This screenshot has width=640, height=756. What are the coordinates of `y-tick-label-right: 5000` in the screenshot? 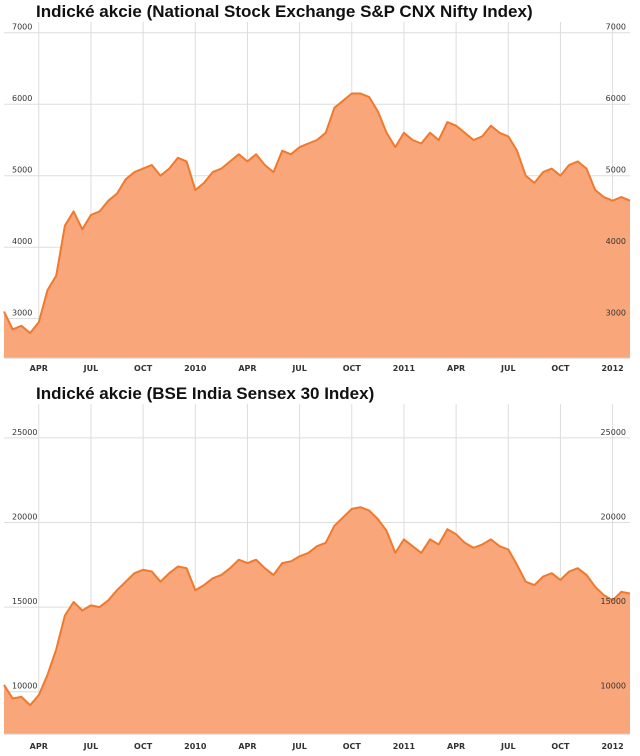 It's located at (616, 170).